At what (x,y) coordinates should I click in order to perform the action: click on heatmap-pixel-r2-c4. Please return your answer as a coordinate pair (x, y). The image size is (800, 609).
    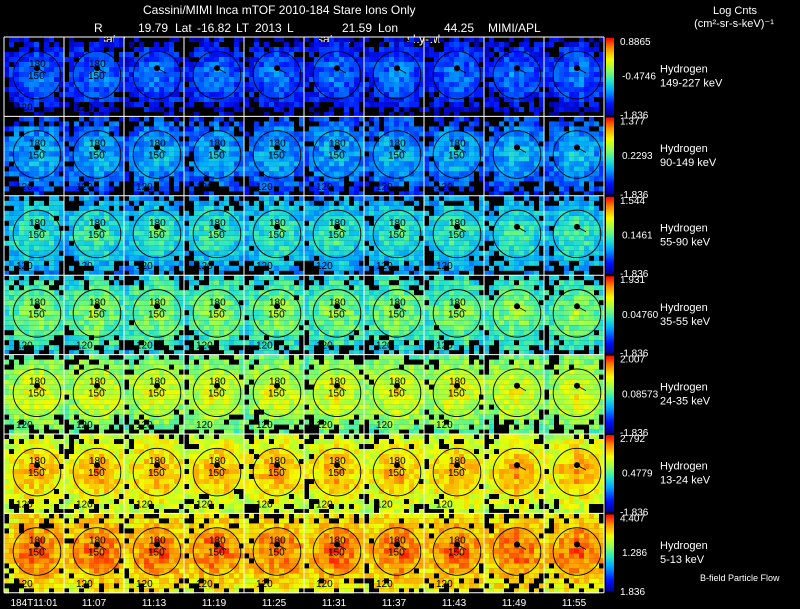
    Looking at the image, I should click on (201, 124).